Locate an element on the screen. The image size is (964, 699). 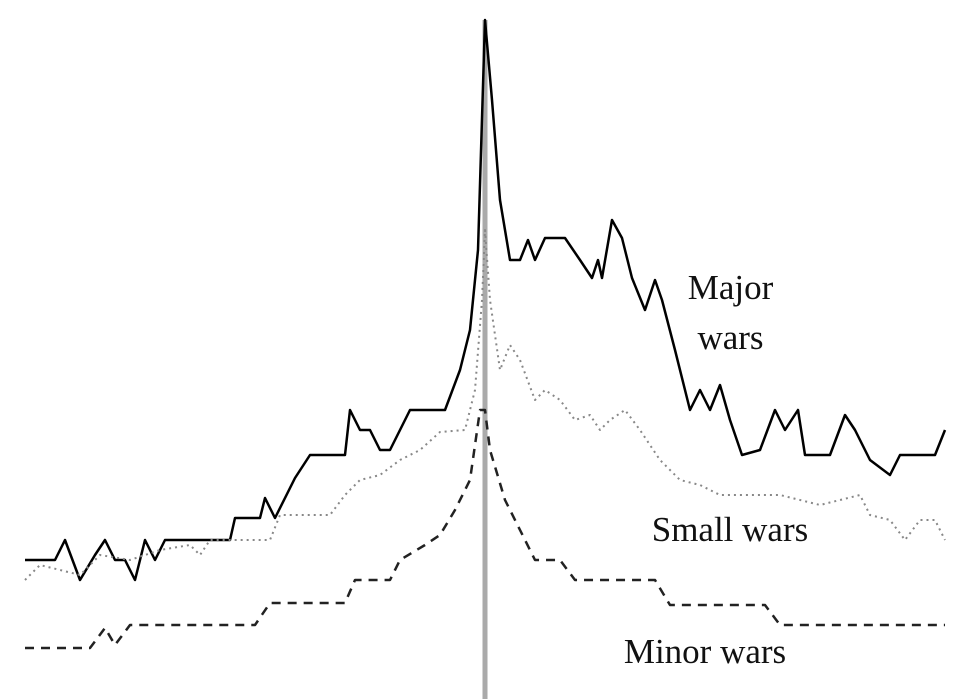
series-label: Small wars is located at coordinates (730, 529).